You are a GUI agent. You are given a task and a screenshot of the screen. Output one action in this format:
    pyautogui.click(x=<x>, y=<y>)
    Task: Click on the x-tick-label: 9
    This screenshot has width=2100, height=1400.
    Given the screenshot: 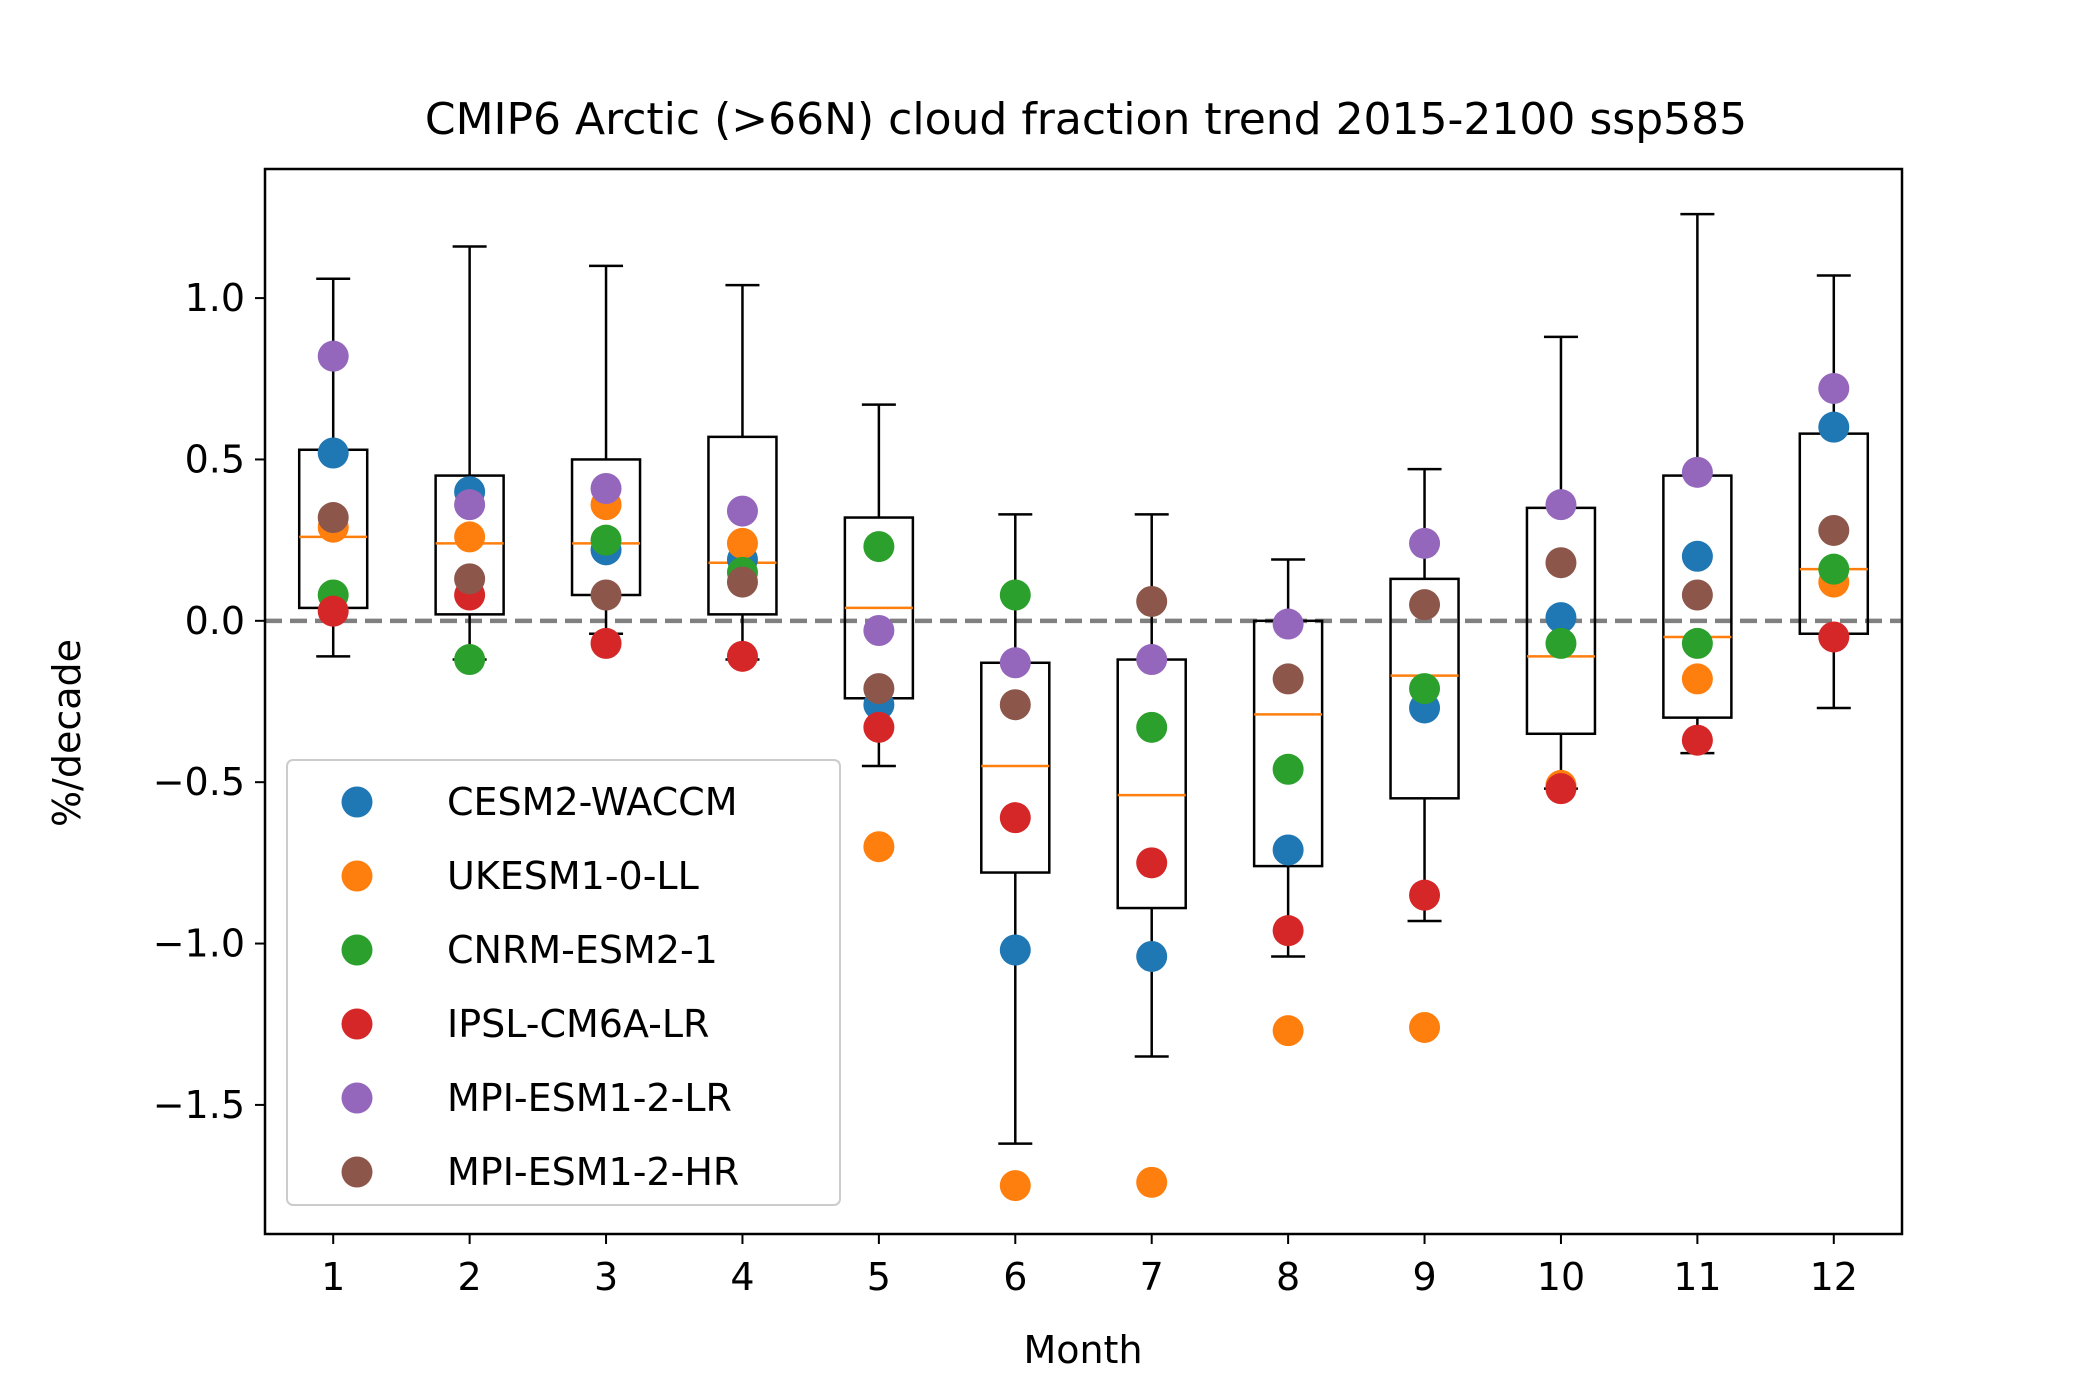 What is the action you would take?
    pyautogui.click(x=1424, y=1277)
    